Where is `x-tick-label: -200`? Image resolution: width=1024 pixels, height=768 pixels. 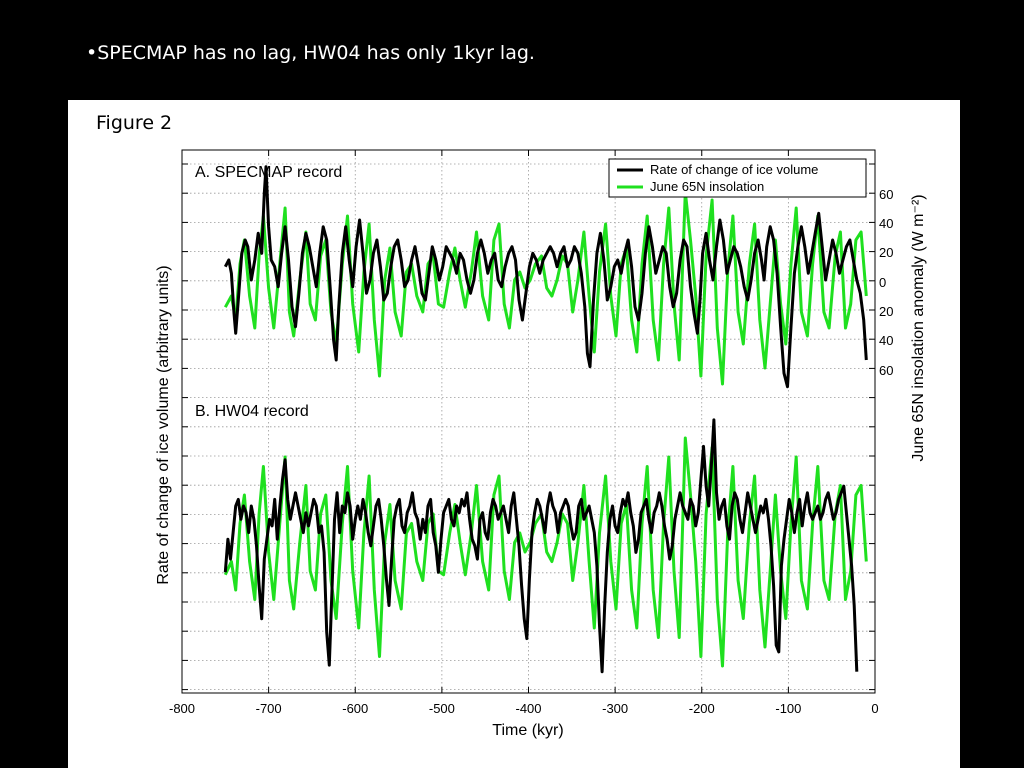
x-tick-label: -200 is located at coordinates (702, 708).